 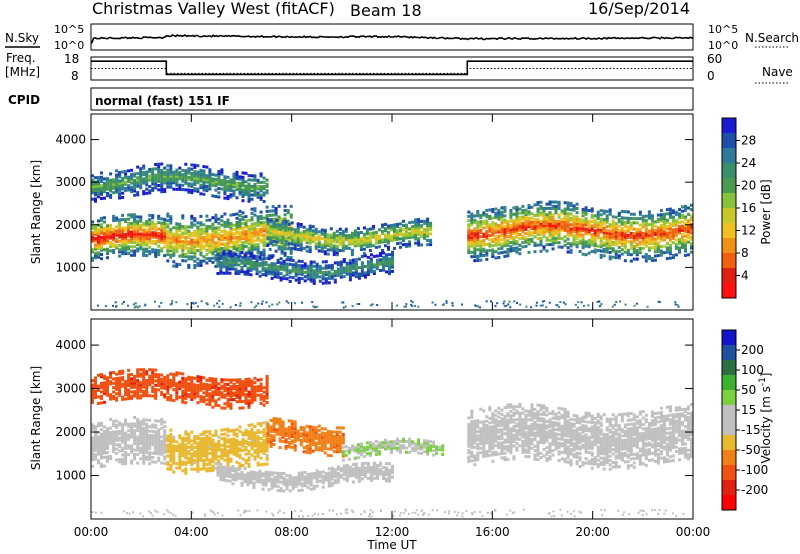 I want to click on colorbar-tick-label: 28, so click(x=748, y=141).